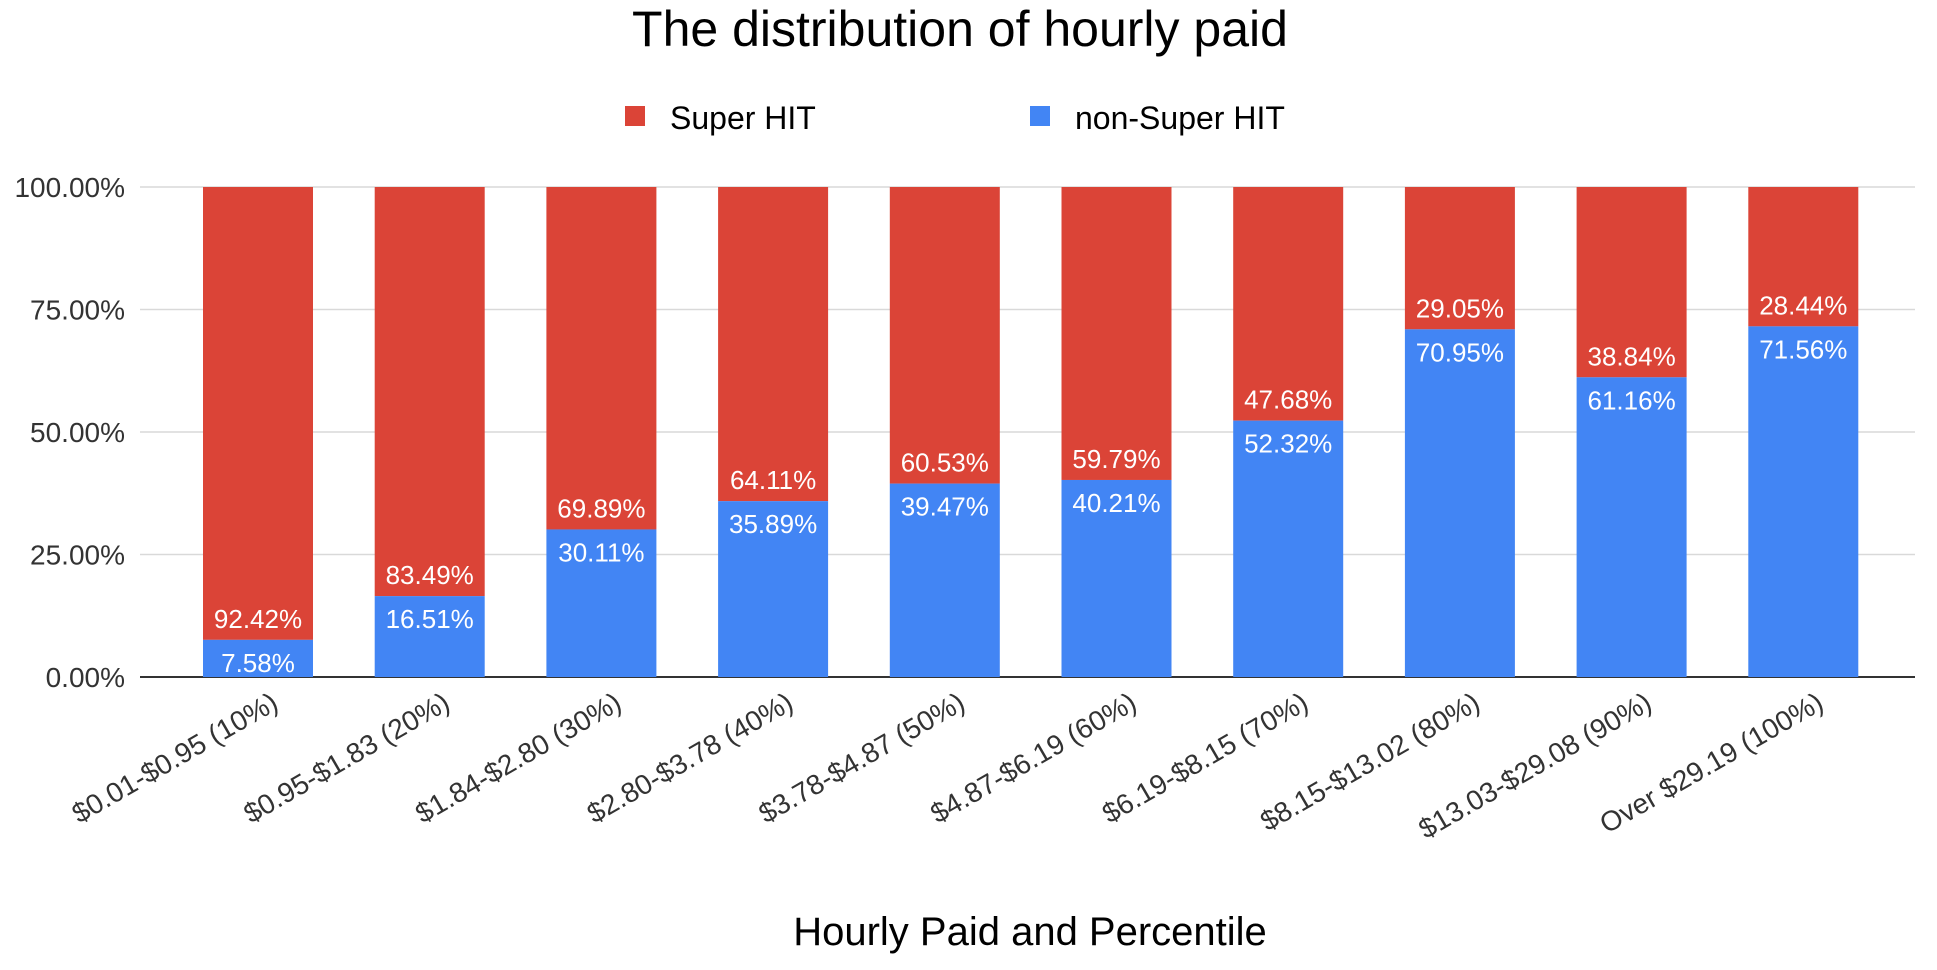 The image size is (1937, 970). Describe the element at coordinates (258, 663) in the screenshot. I see `data-label-non-super-hit: 7.58%` at that location.